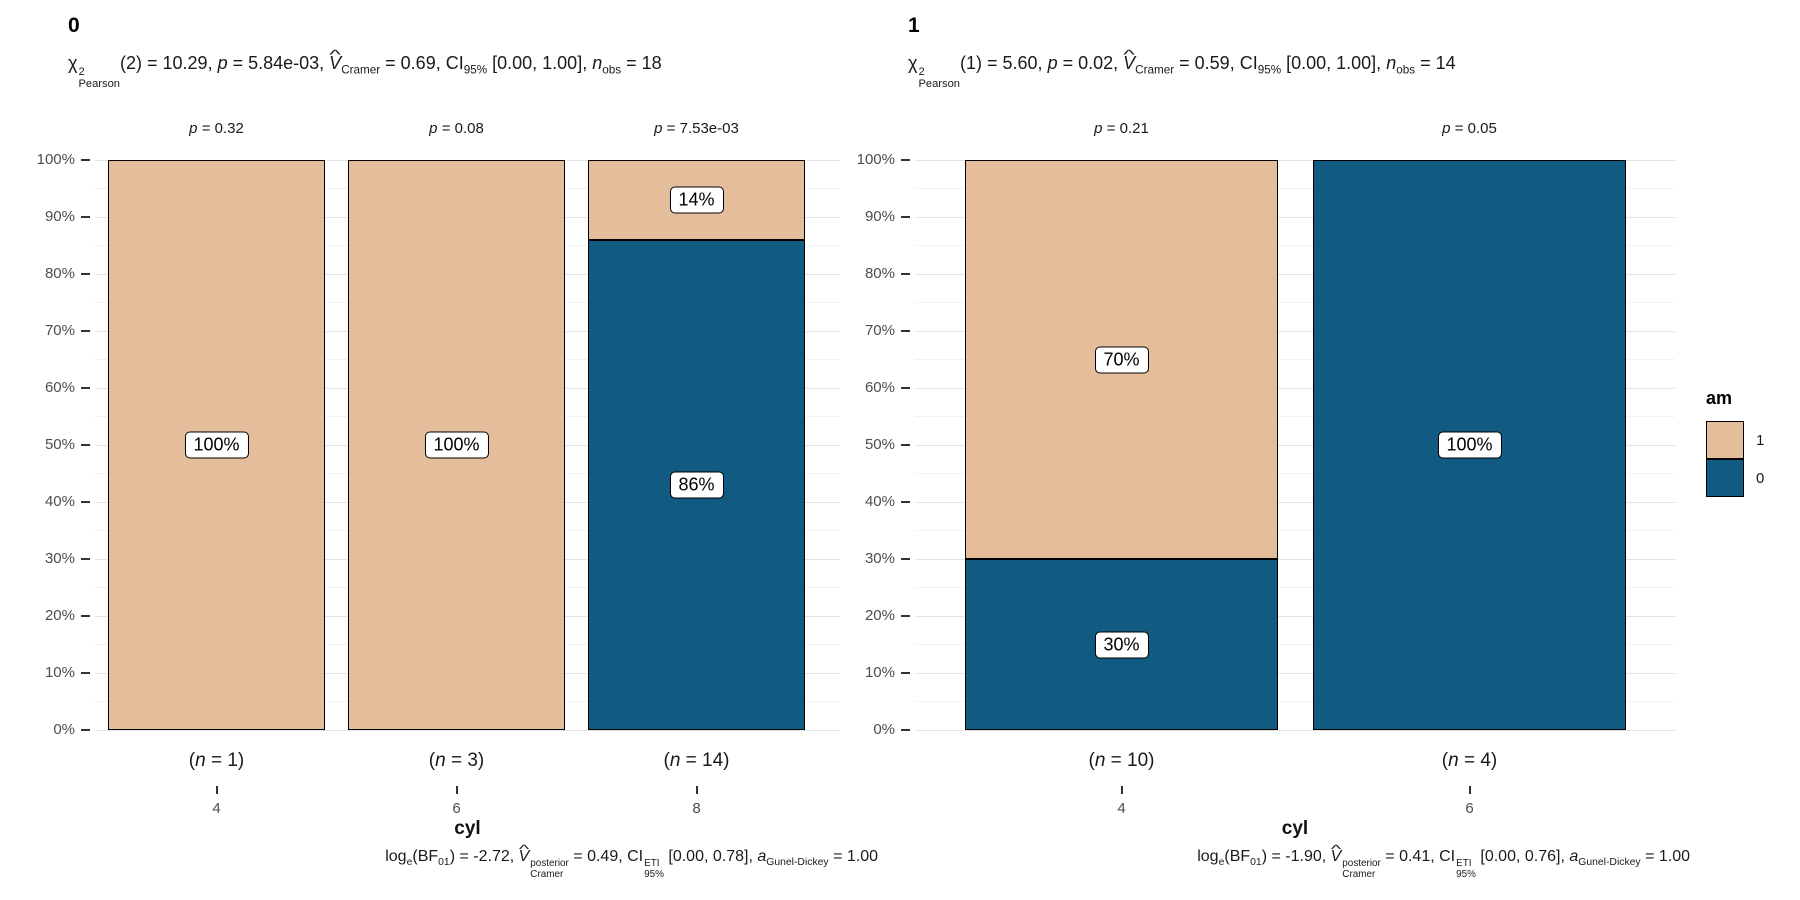 The height and width of the screenshot is (900, 1800). I want to click on p-value-label: p = 0.32, so click(216, 128).